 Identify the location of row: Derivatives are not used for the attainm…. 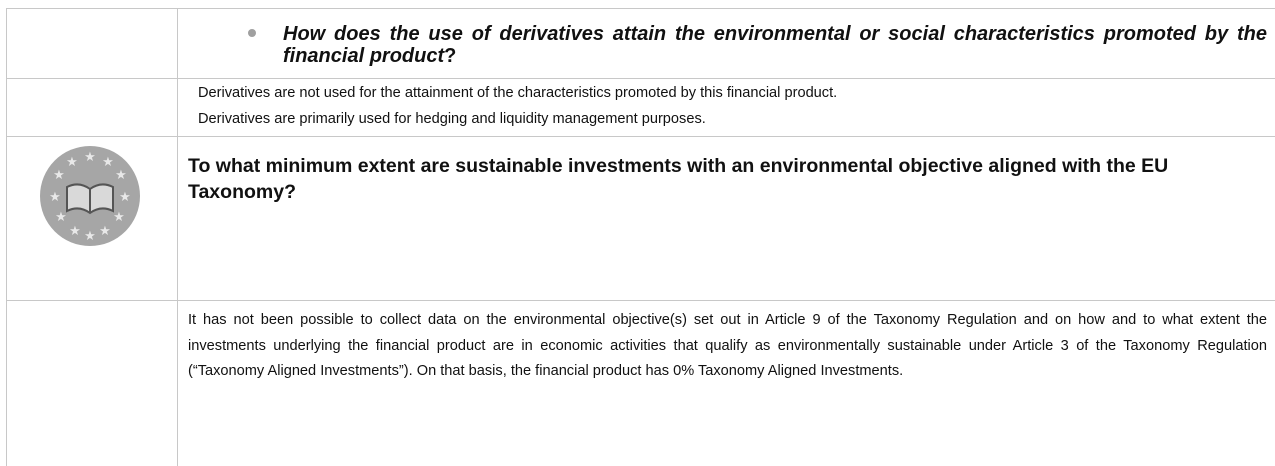
(640, 107).